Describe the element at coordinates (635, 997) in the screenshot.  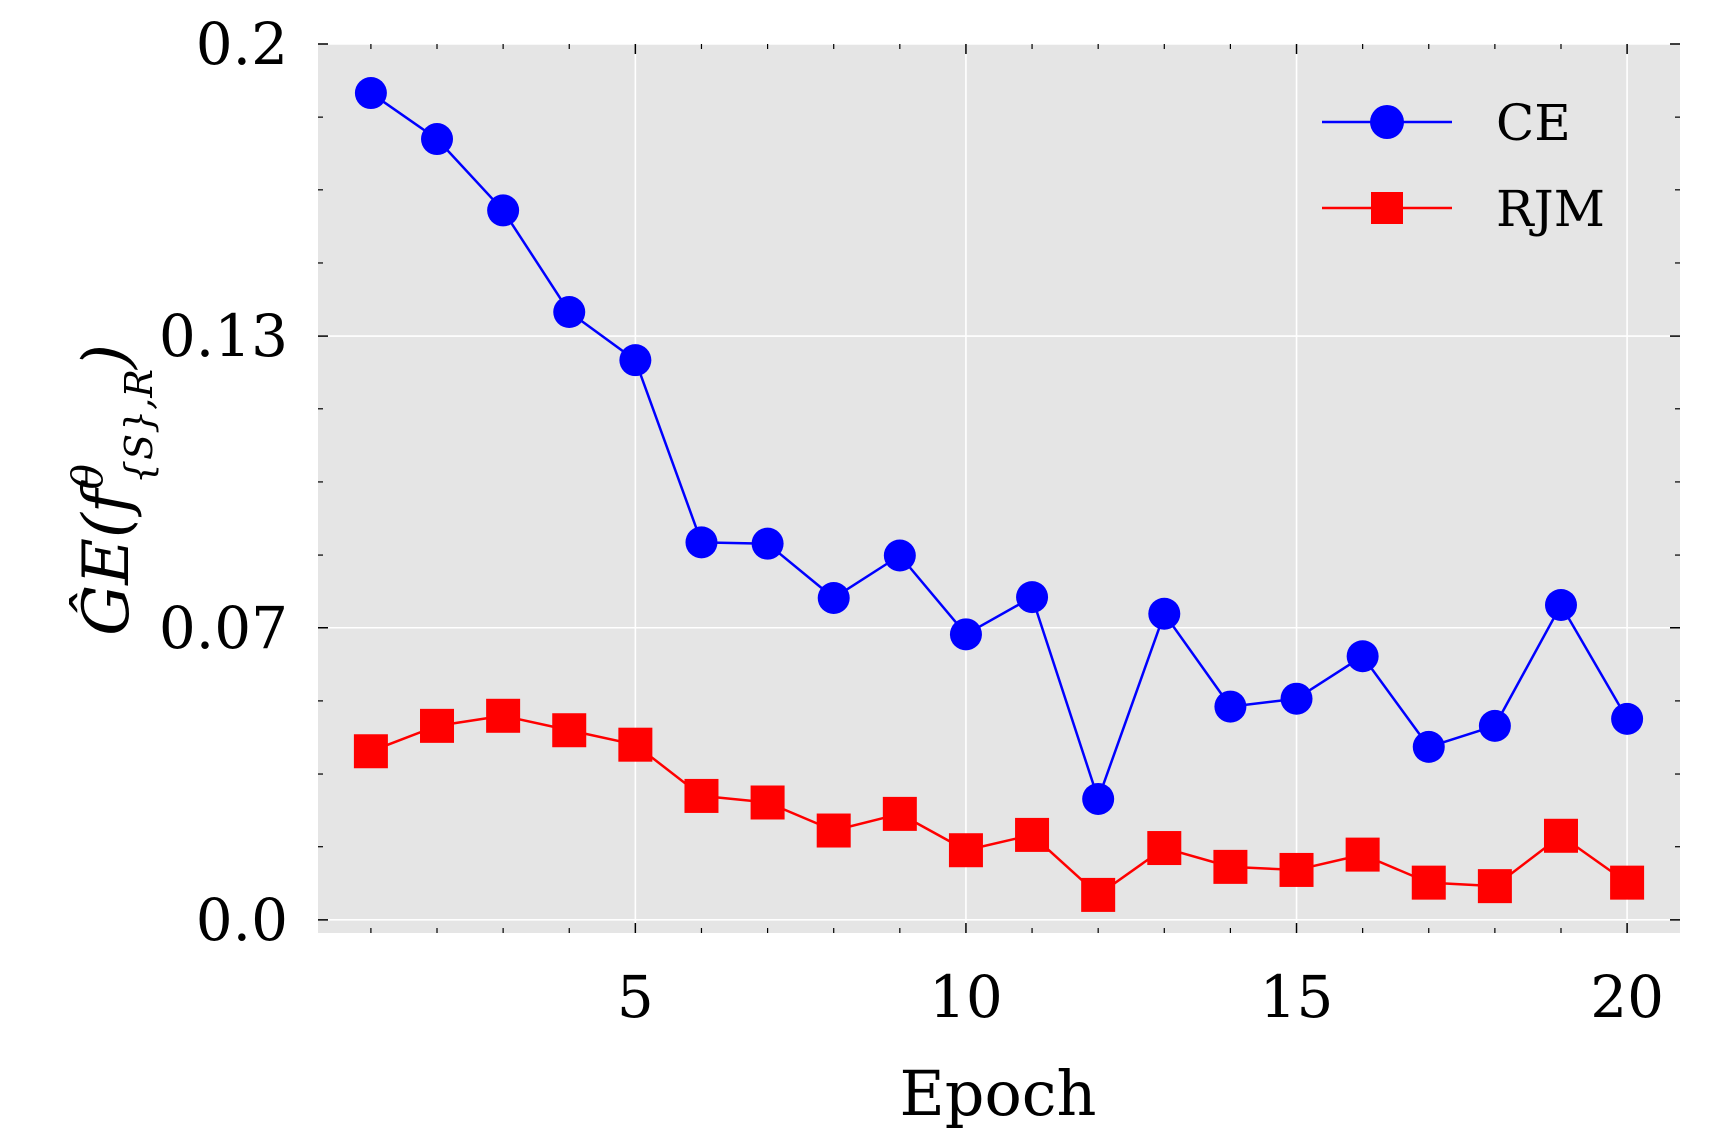
I see `x-tick-label: 5` at that location.